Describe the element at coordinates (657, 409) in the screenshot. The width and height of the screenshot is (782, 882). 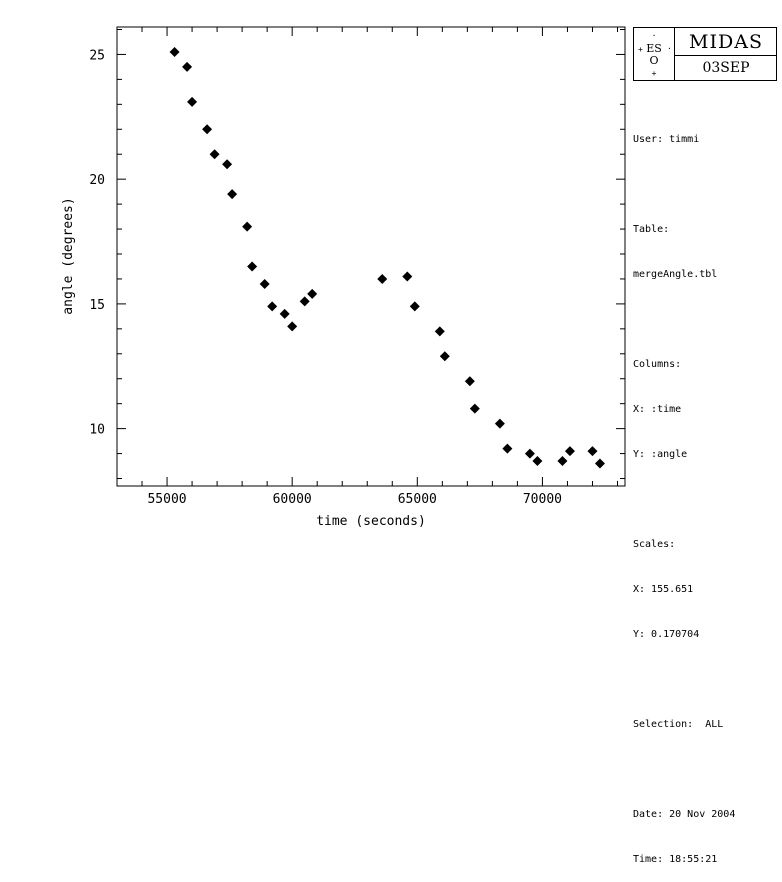
I see `info-column-x: X: :time` at that location.